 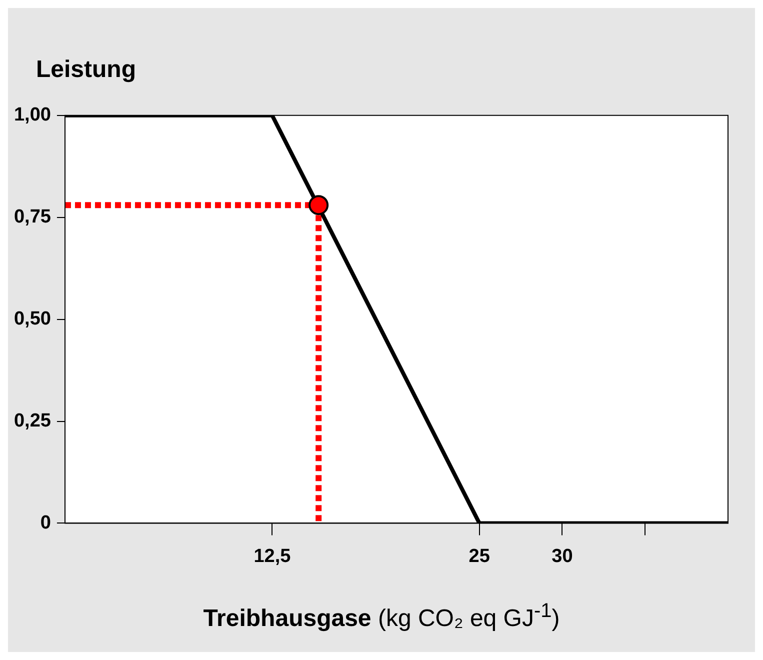 What do you see at coordinates (45, 523) in the screenshot?
I see `y-tick-label: 0` at bounding box center [45, 523].